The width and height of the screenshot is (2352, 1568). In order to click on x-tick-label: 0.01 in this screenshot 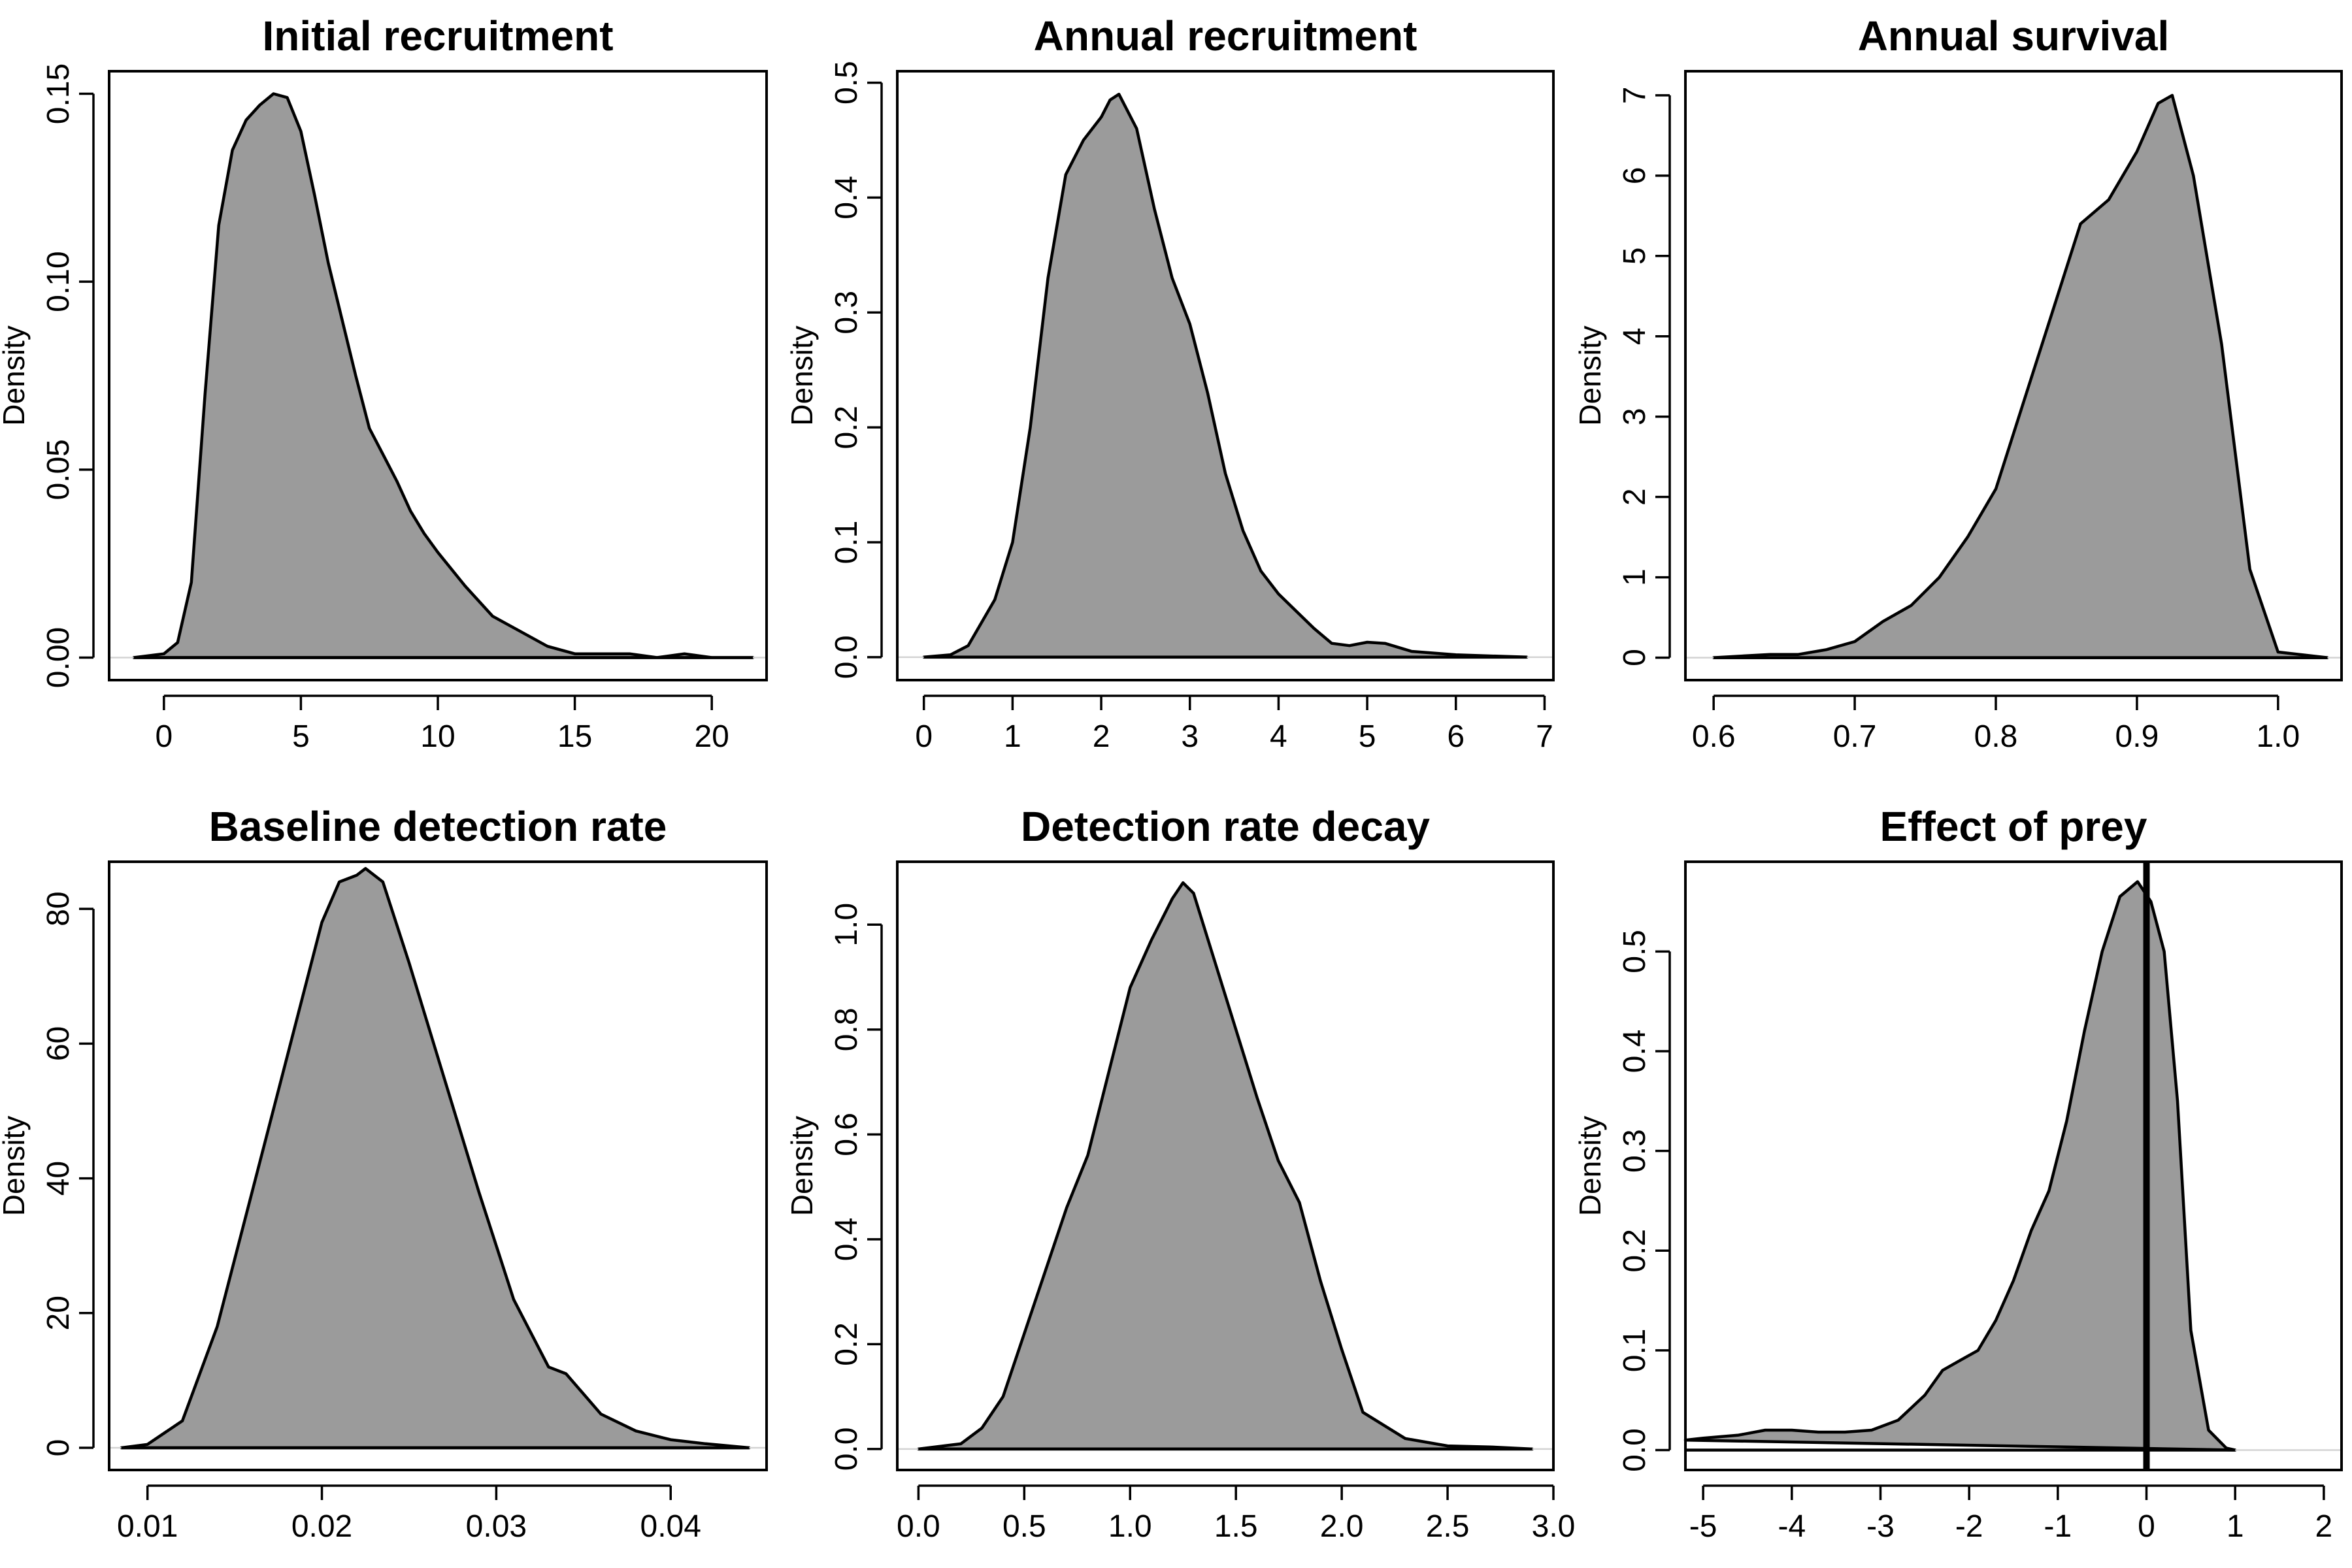, I will do `click(147, 1526)`.